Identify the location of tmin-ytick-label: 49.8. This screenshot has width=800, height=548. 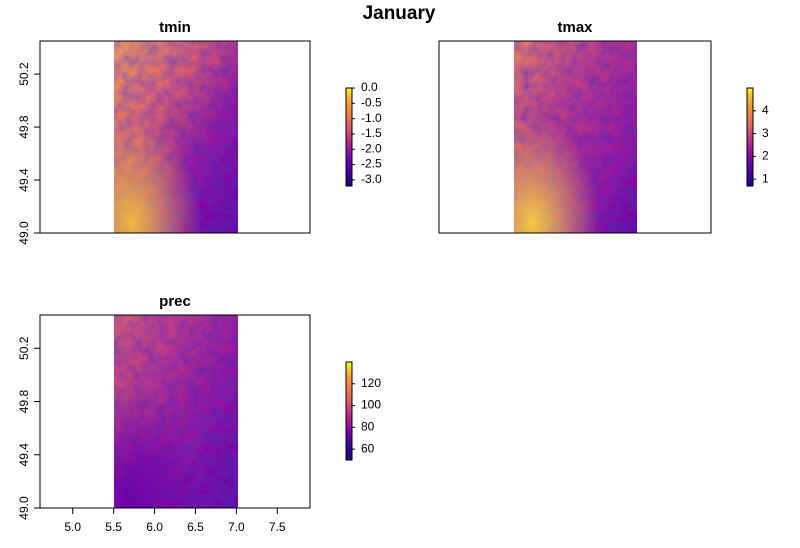
(24, 127).